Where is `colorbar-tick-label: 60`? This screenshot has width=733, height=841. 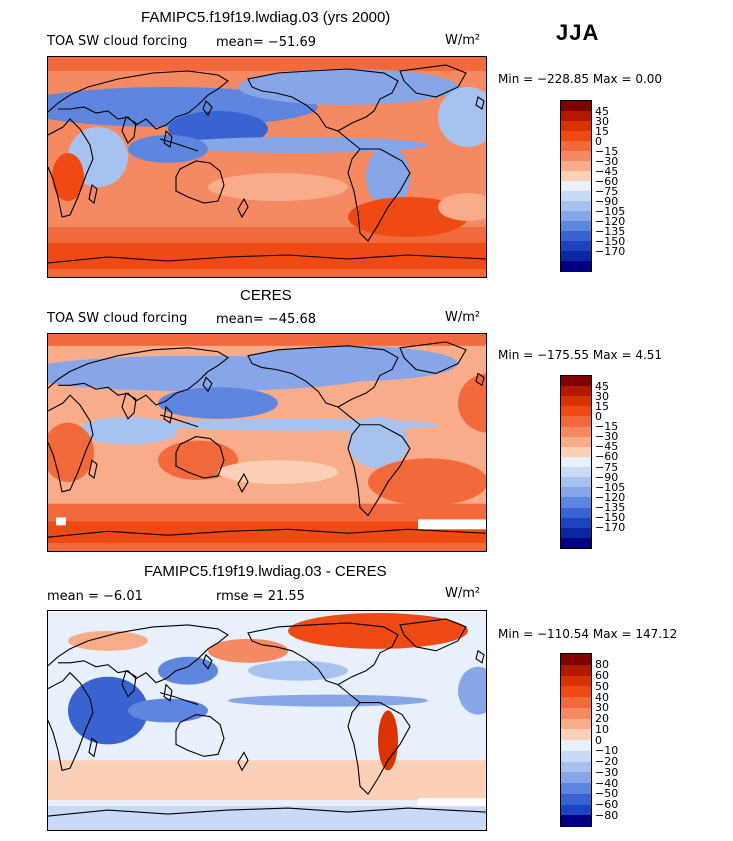
colorbar-tick-label: 60 is located at coordinates (602, 675).